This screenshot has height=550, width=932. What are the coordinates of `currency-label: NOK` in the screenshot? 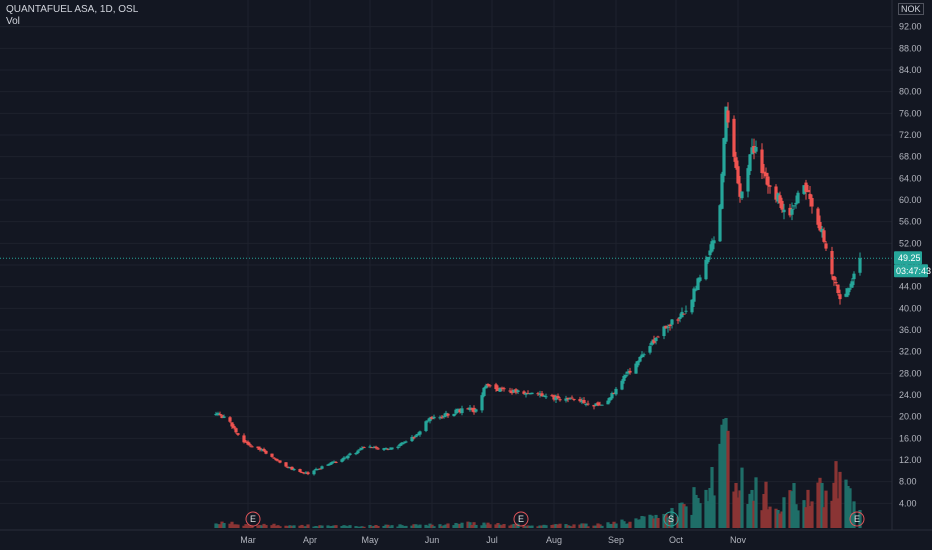 It's located at (911, 9).